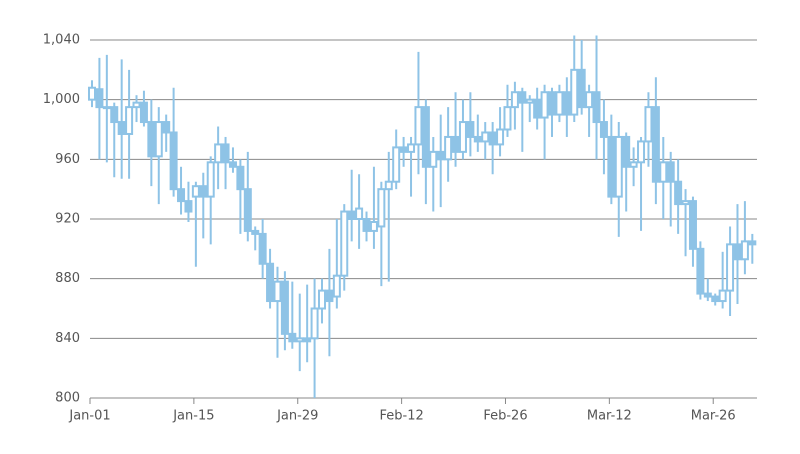 The width and height of the screenshot is (800, 454). What do you see at coordinates (67, 338) in the screenshot?
I see `y-tick-label: 840` at bounding box center [67, 338].